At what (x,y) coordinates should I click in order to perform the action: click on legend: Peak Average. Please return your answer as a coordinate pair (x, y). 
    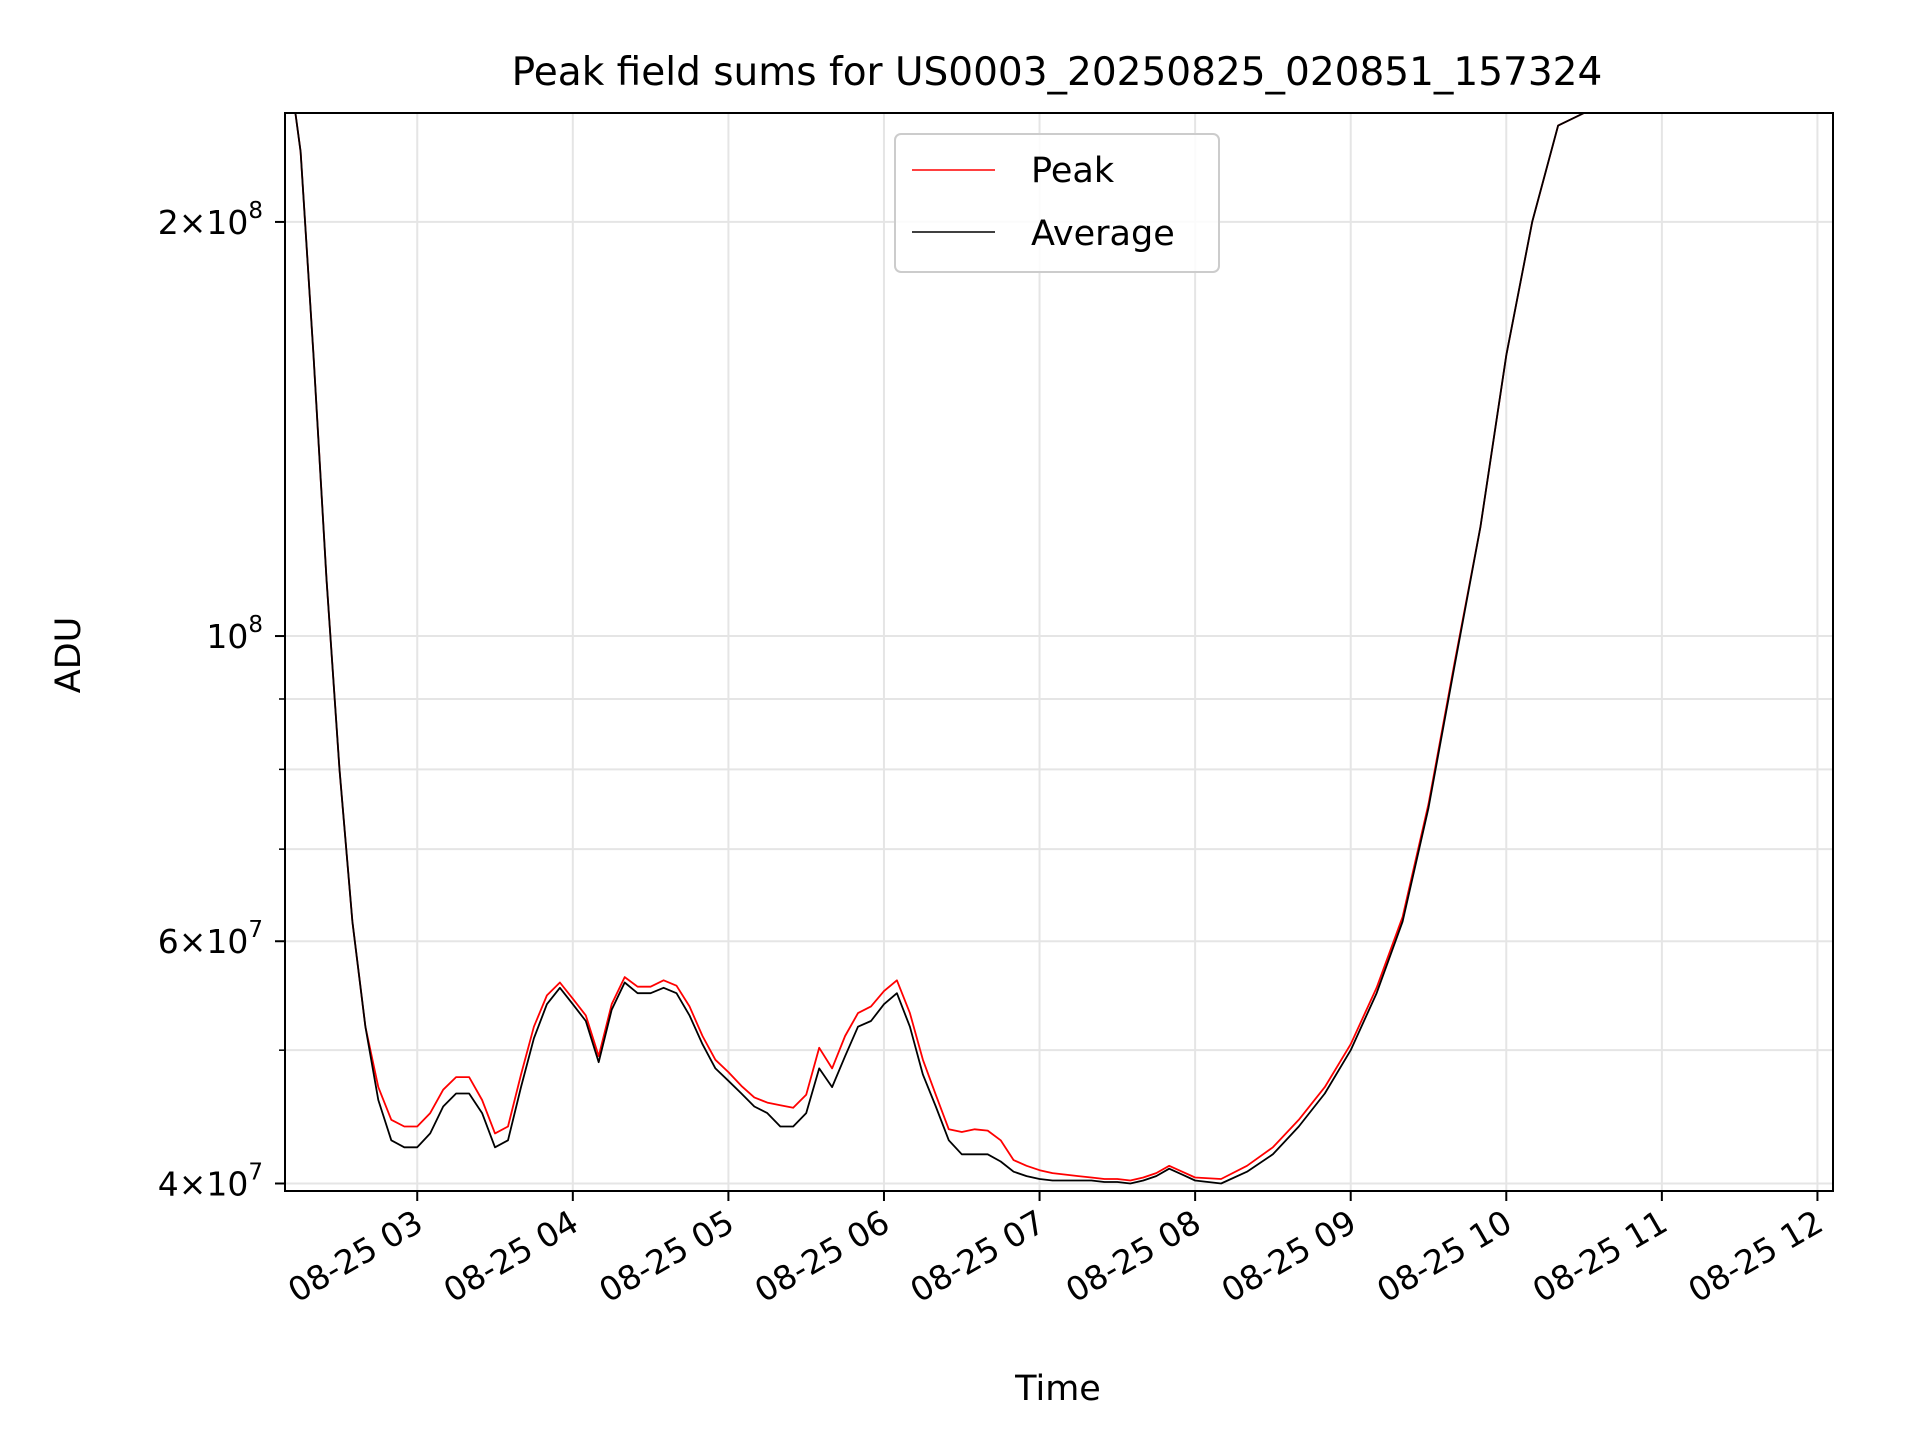
    Looking at the image, I should click on (1057, 203).